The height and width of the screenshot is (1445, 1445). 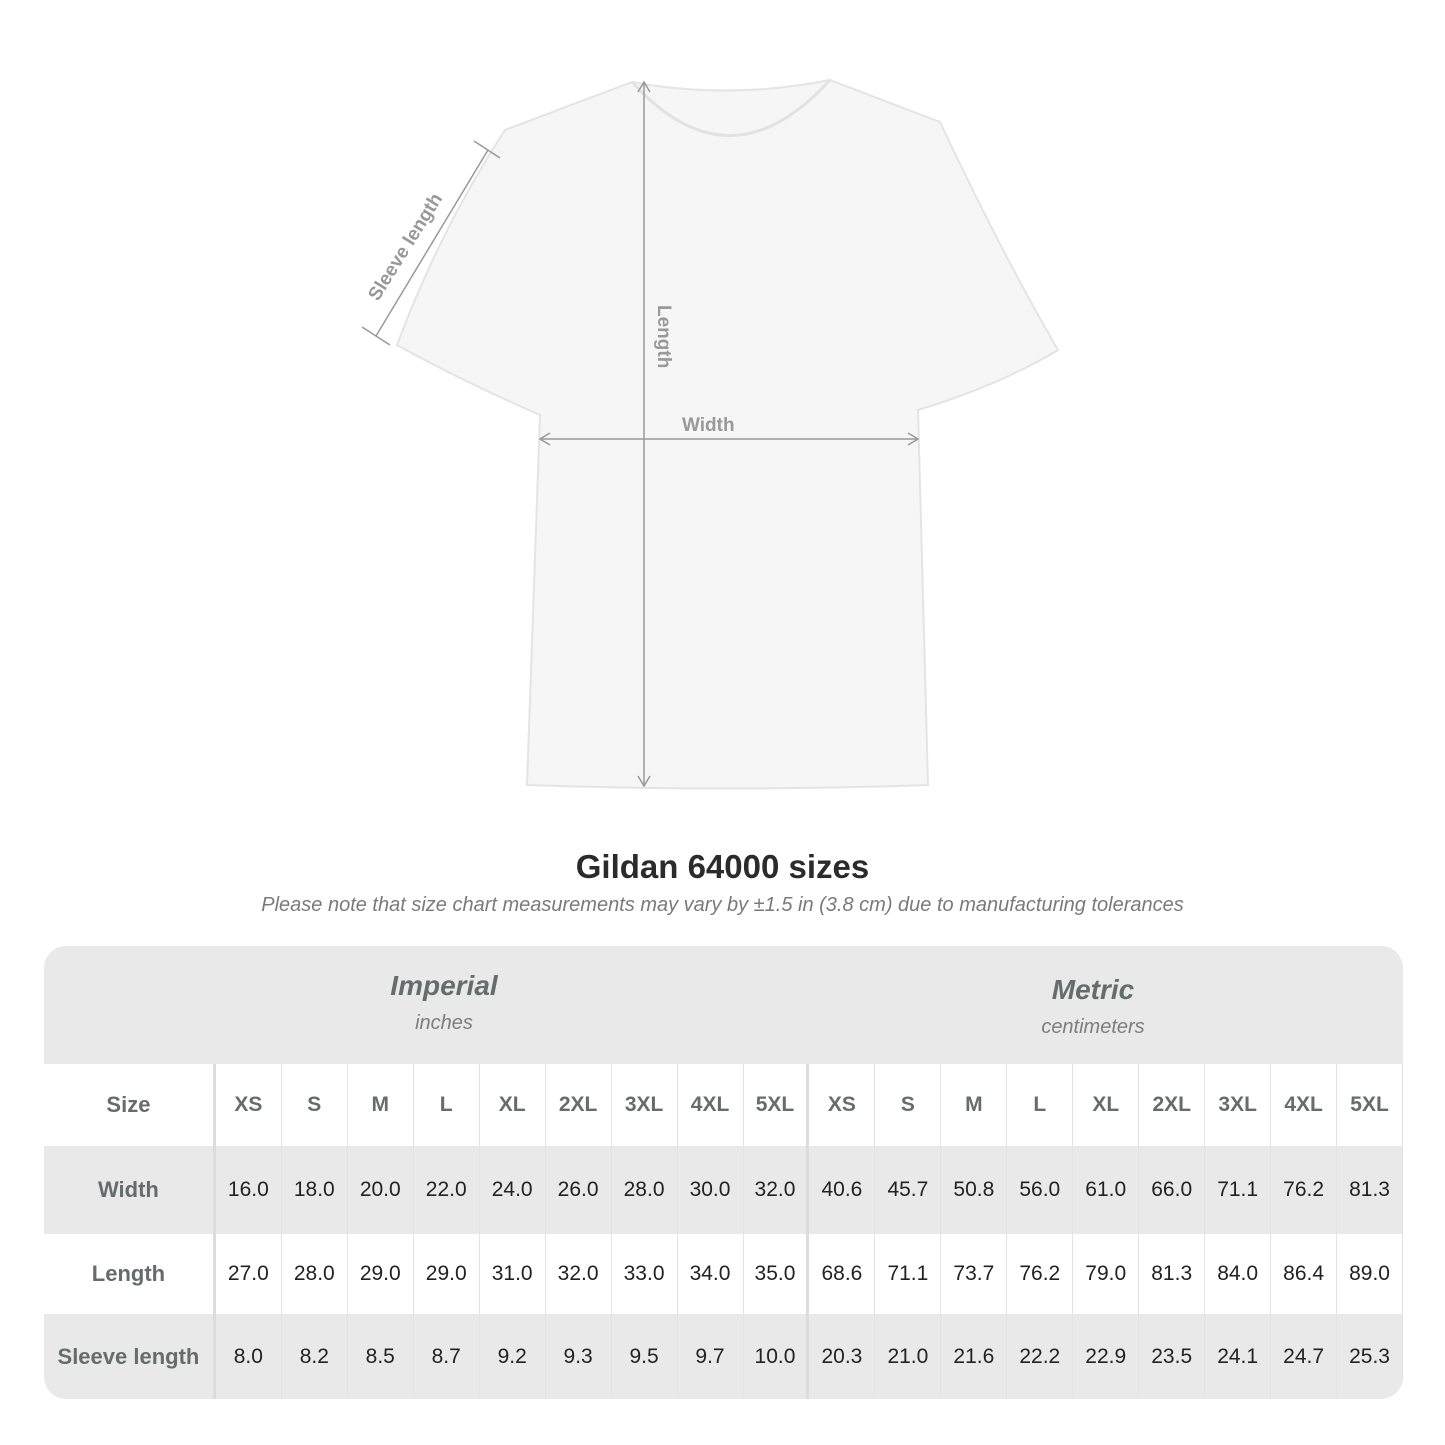 I want to click on table-cell: 9.5, so click(x=645, y=1356).